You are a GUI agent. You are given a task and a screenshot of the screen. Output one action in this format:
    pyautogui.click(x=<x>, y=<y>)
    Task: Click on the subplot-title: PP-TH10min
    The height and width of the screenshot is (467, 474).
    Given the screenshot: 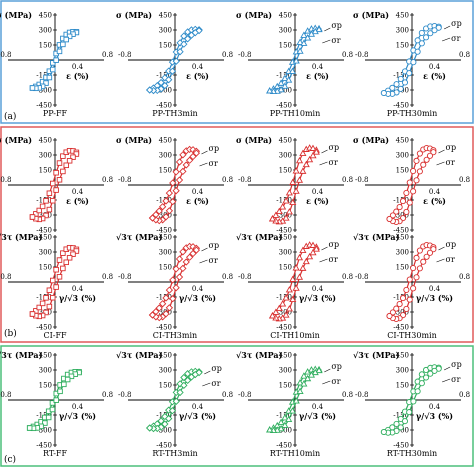 What is the action you would take?
    pyautogui.click(x=295, y=113)
    